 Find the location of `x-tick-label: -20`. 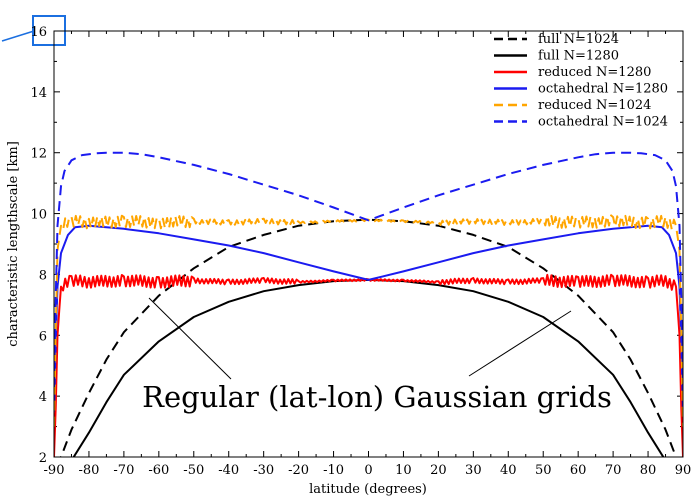

x-tick-label: -20 is located at coordinates (298, 470).